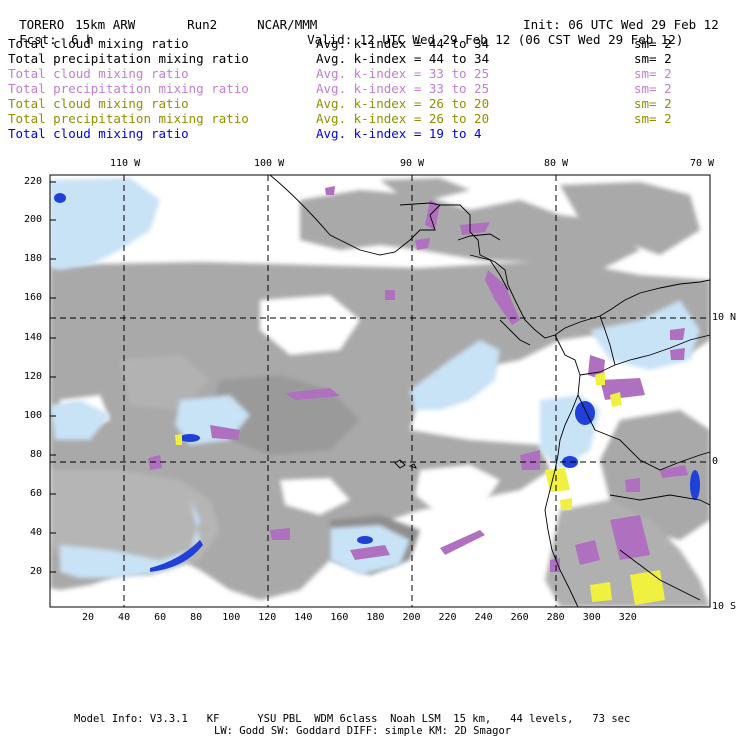 The image size is (740, 740). Describe the element at coordinates (33, 181) in the screenshot. I see `y-tick-label: 220` at that location.